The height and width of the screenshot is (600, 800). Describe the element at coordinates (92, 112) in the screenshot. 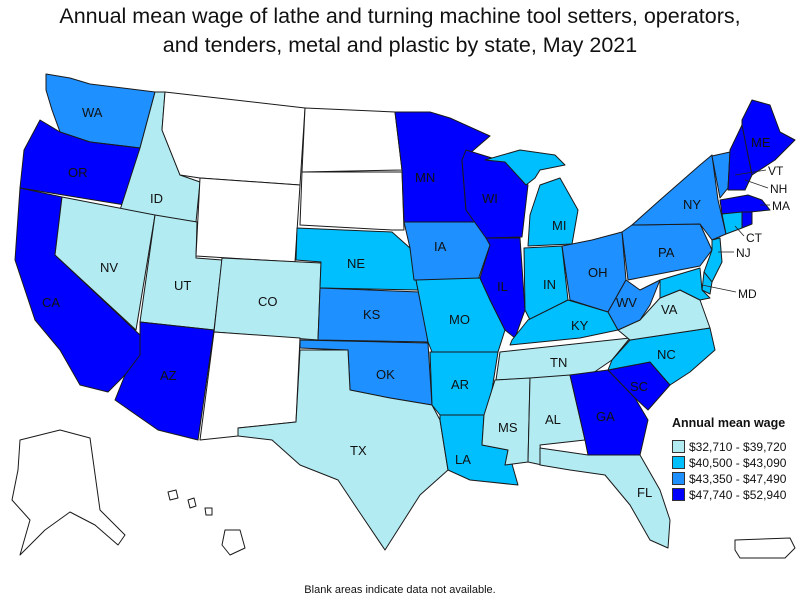

I see `label-WA: WA` at that location.